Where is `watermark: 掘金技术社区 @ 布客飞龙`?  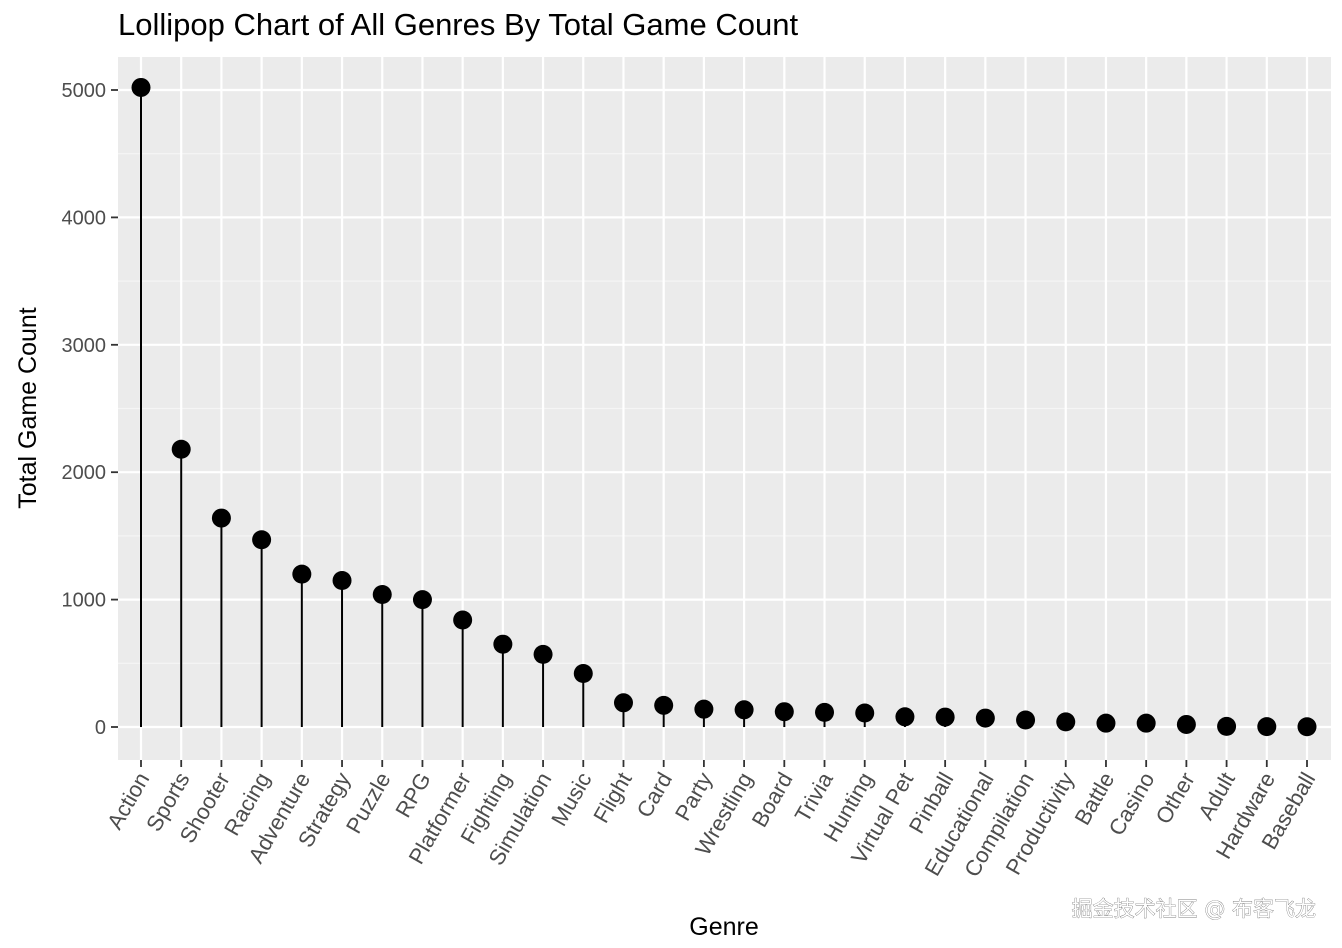
watermark: 掘金技术社区 @ 布客飞龙 is located at coordinates (1194, 909).